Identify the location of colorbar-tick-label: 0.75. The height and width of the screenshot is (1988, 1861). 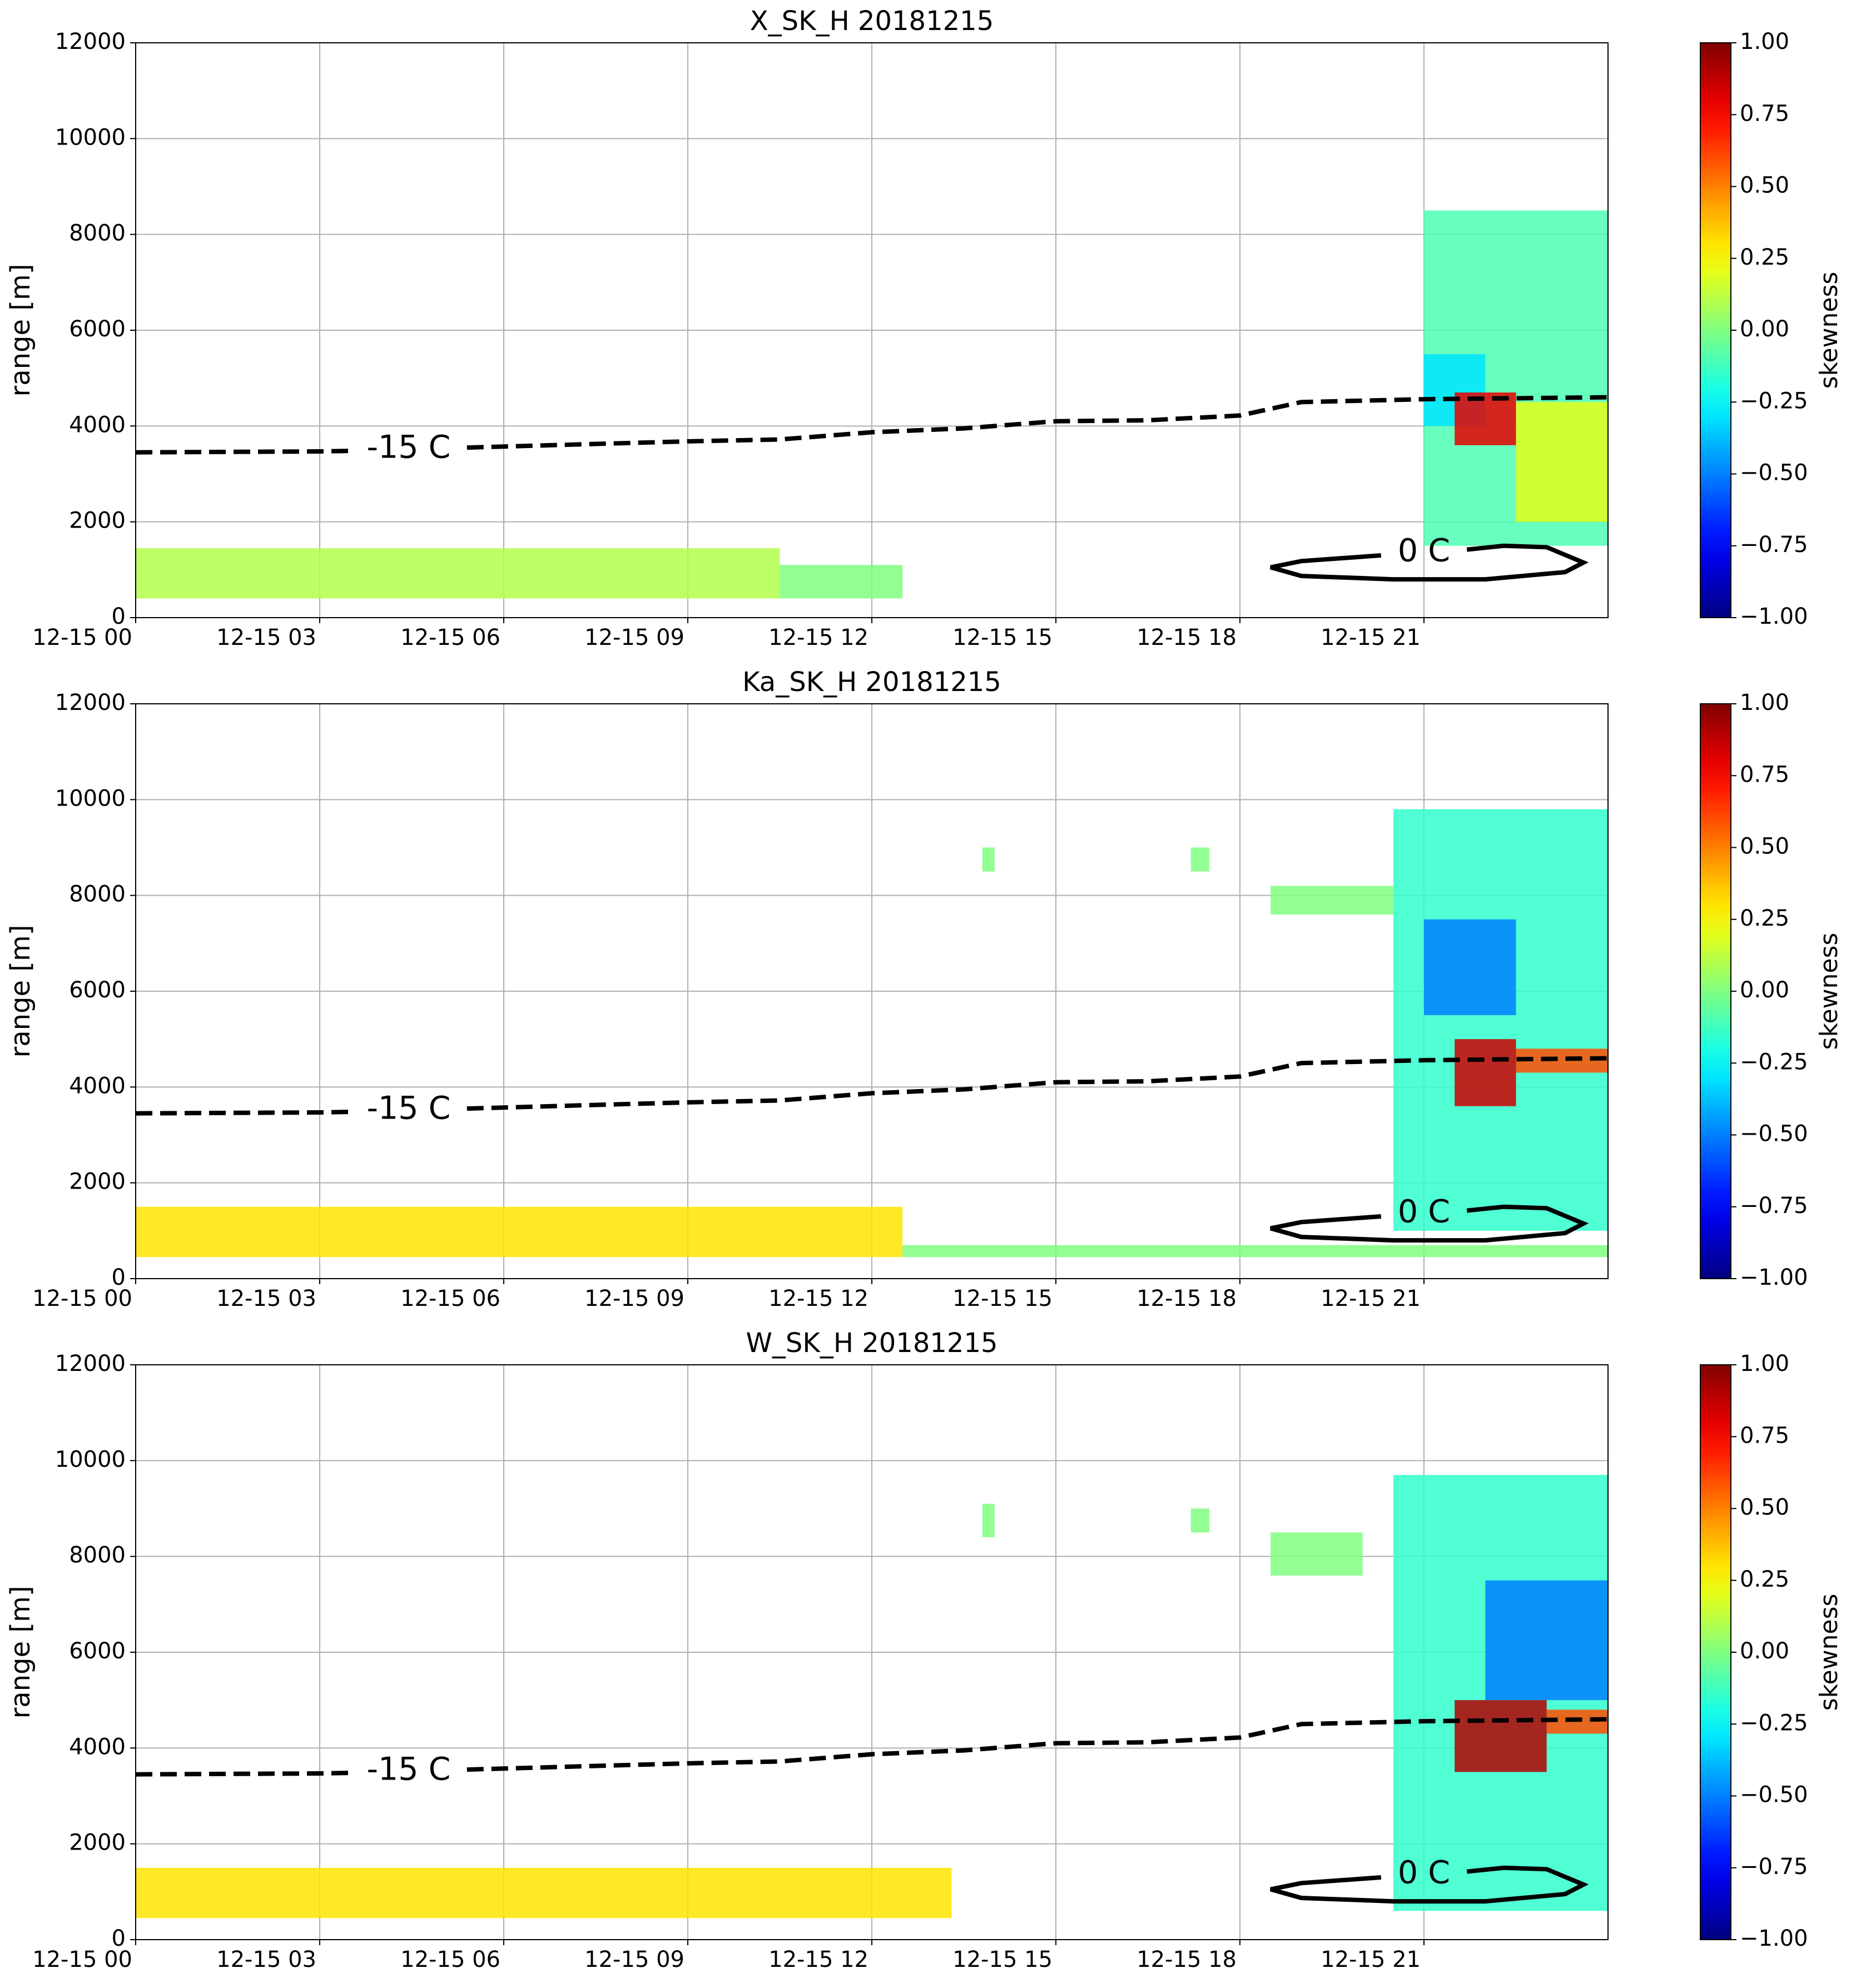
(1764, 1435).